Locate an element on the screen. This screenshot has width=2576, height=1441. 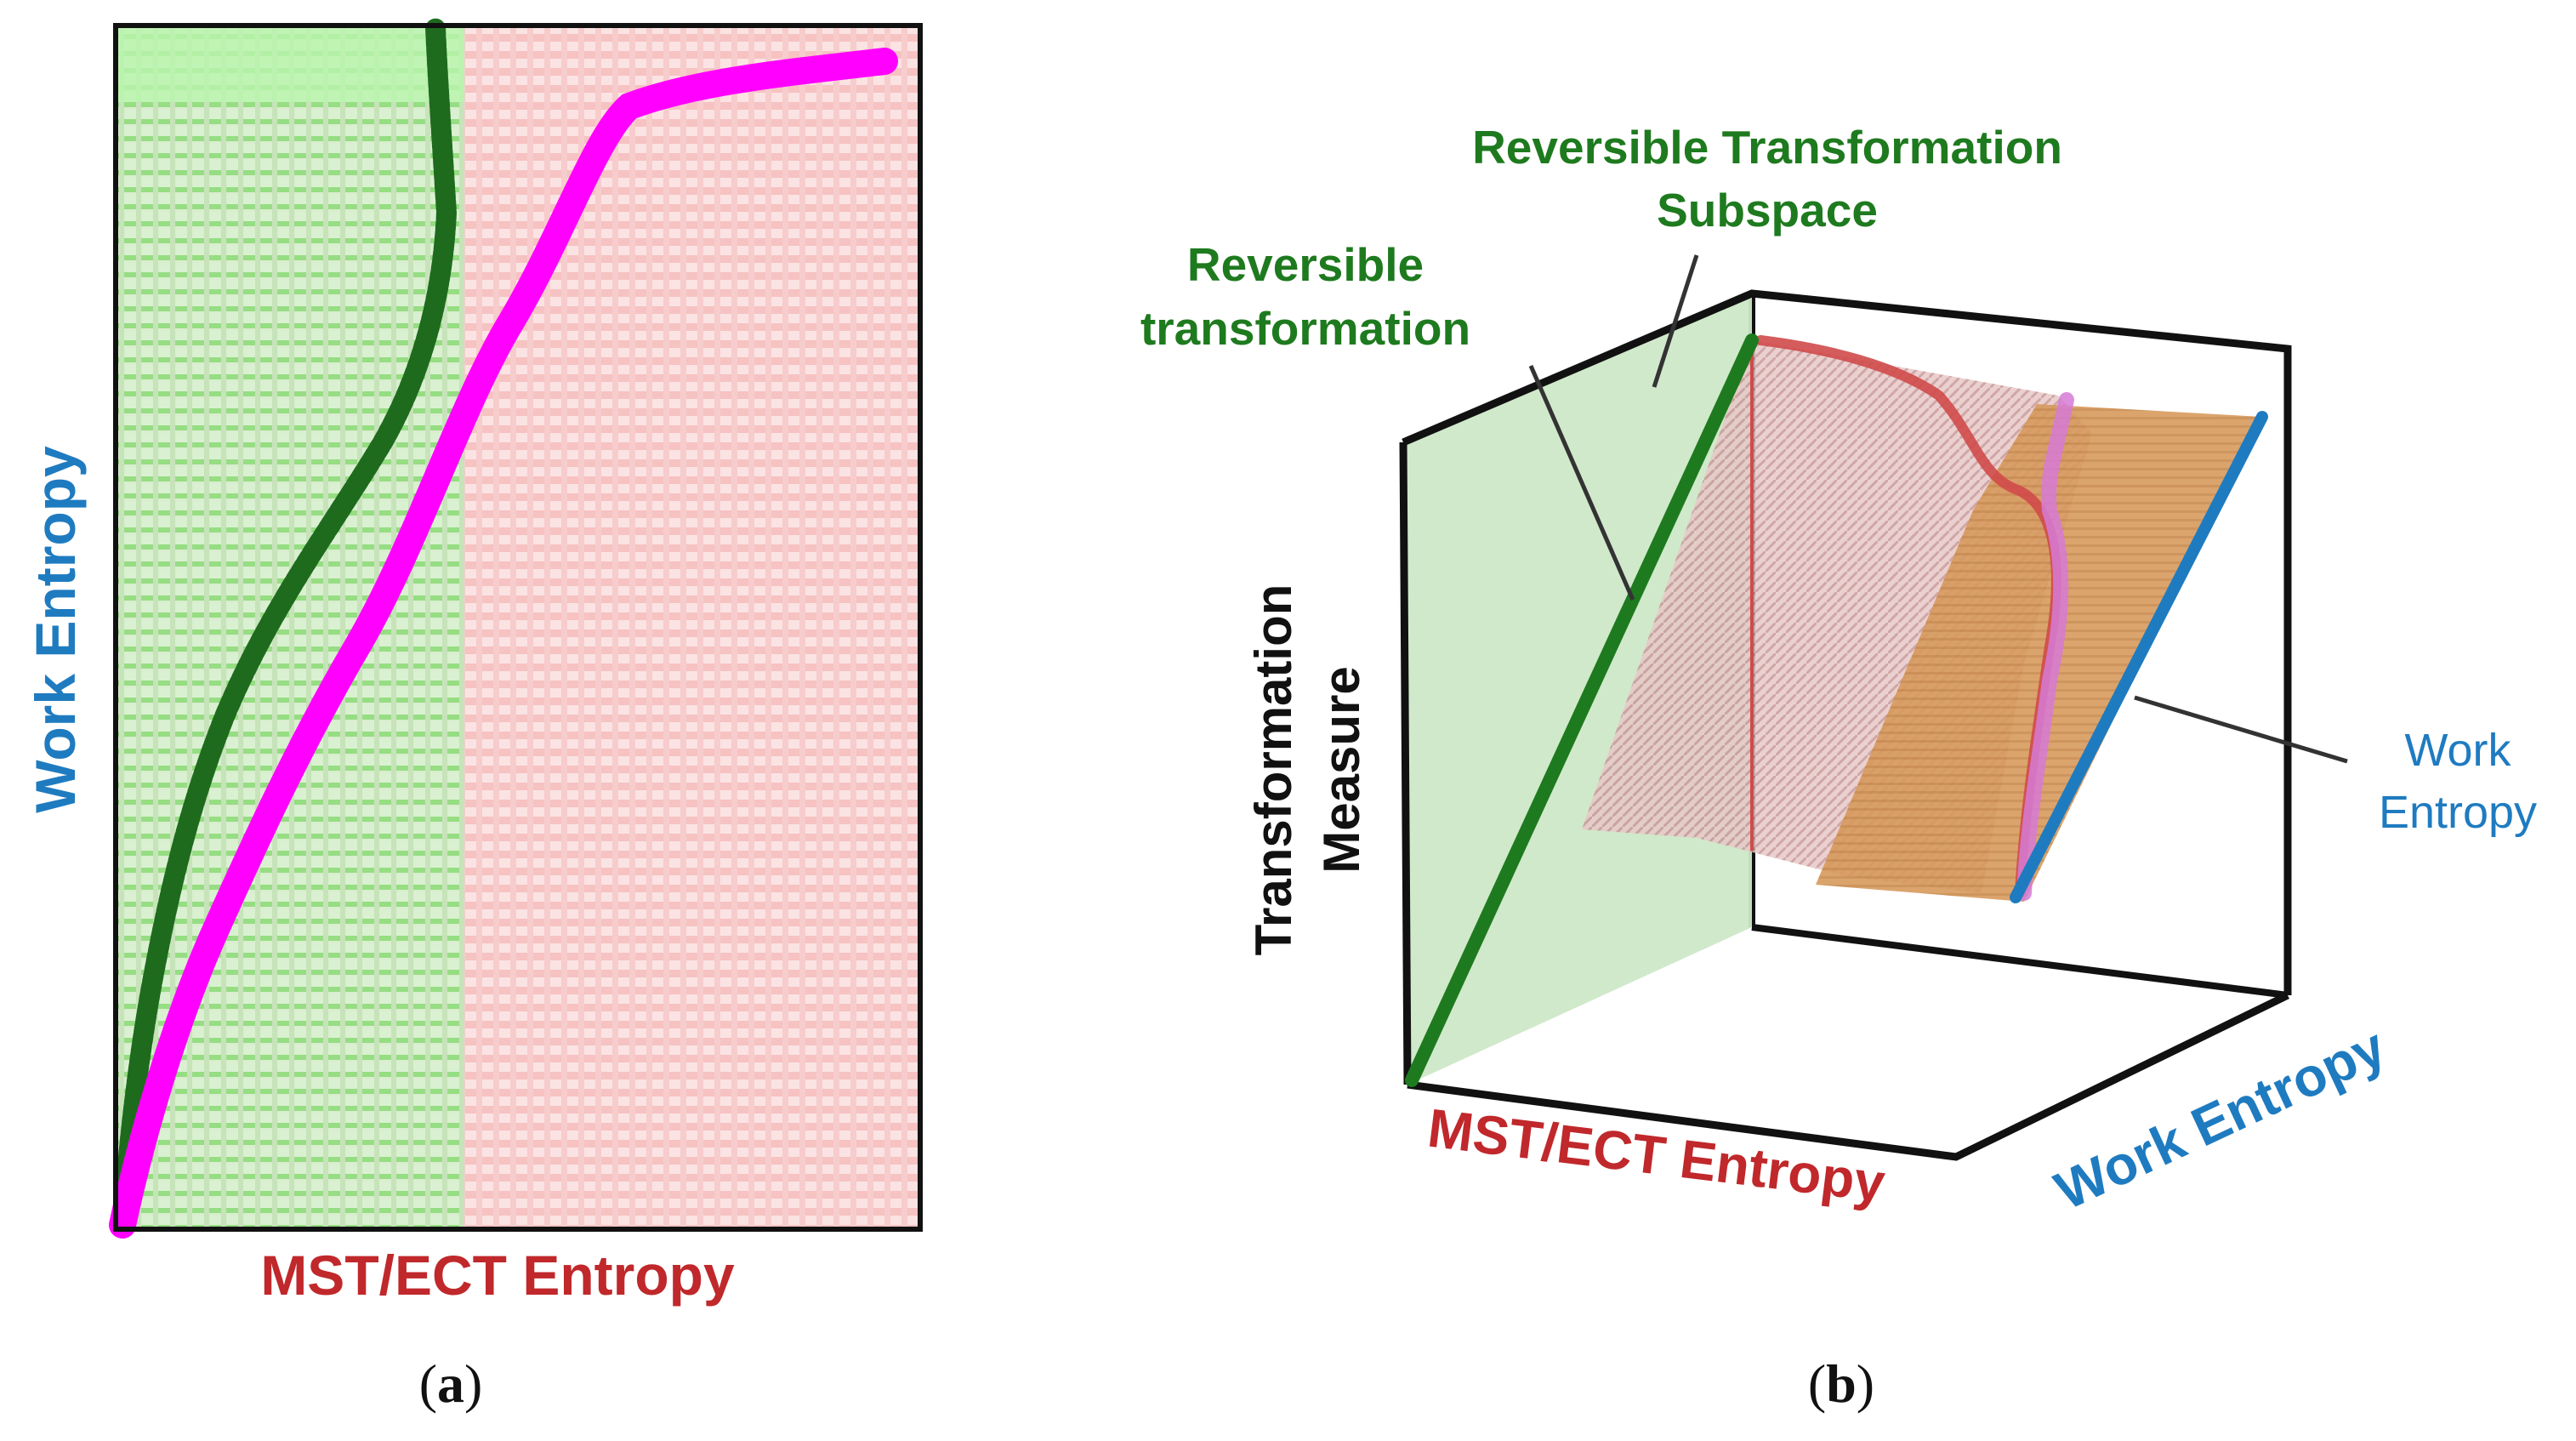
work-entropy-leader-line is located at coordinates (2241, 729).